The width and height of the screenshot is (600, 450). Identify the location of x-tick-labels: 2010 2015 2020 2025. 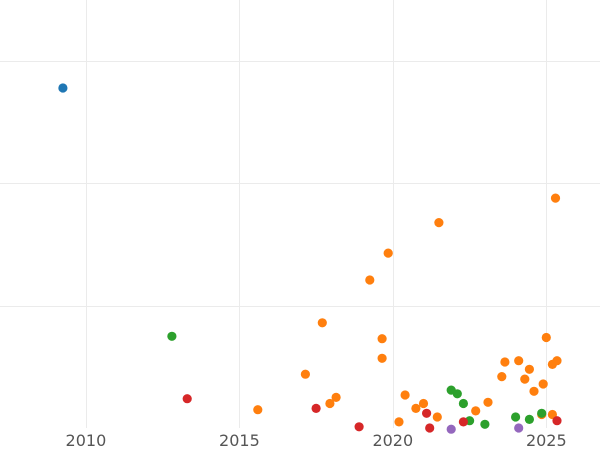
(316, 440).